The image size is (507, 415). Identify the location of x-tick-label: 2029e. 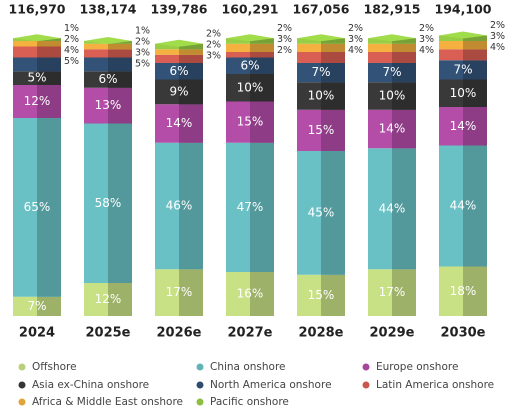
(392, 333).